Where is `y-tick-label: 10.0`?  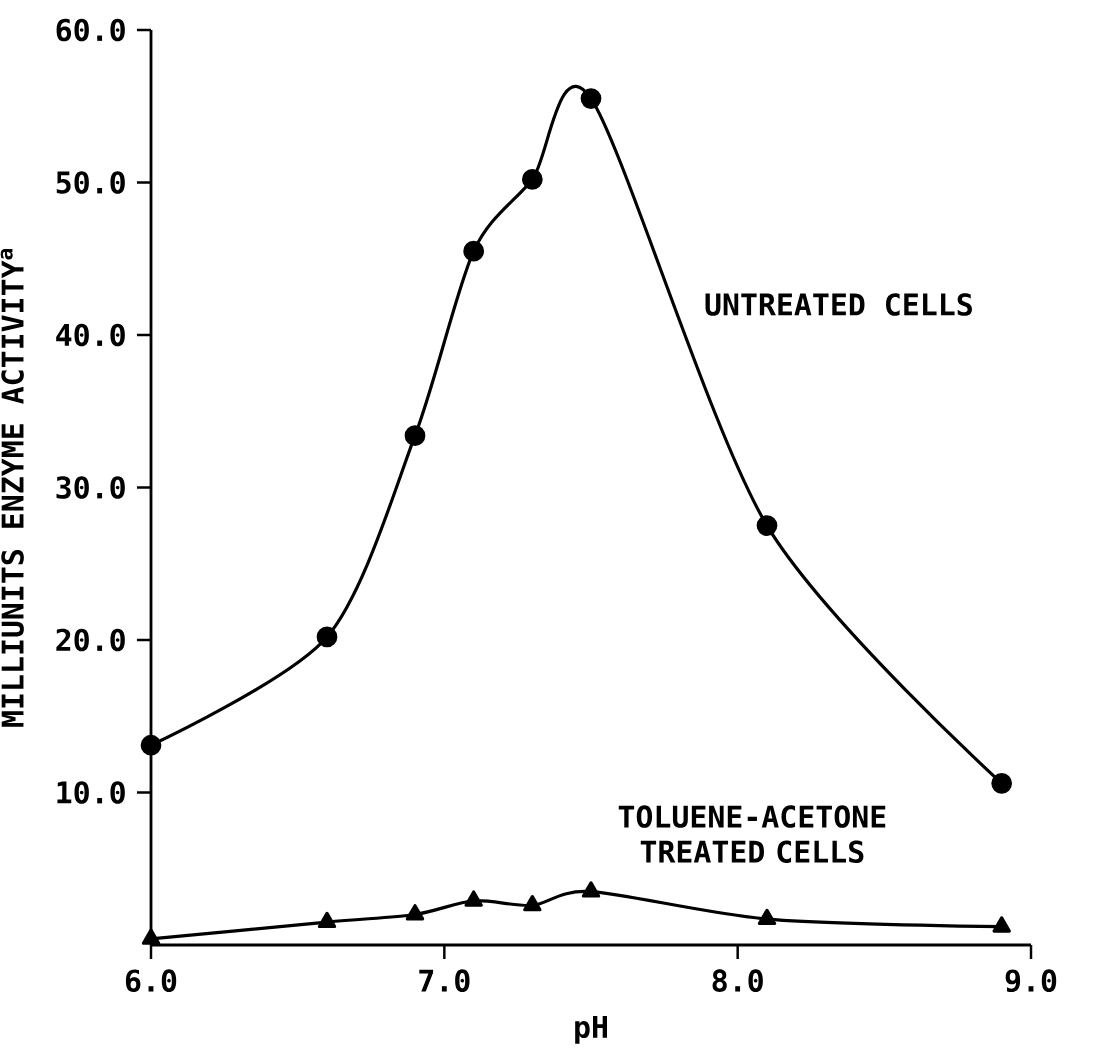 y-tick-label: 10.0 is located at coordinates (91, 792).